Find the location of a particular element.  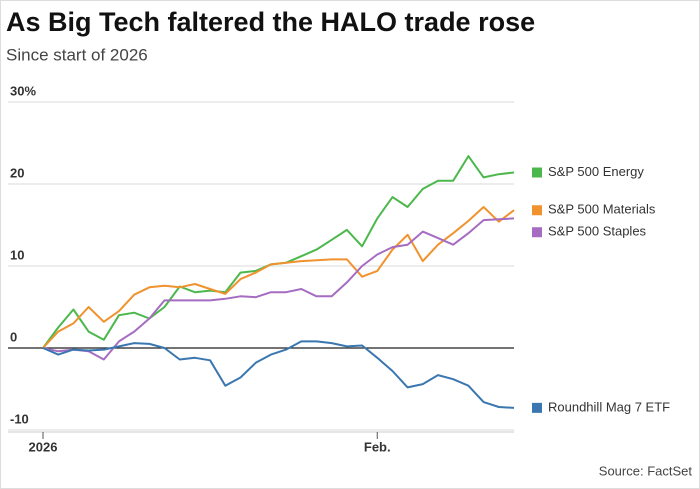

y-tick-label: -10 is located at coordinates (19, 418).